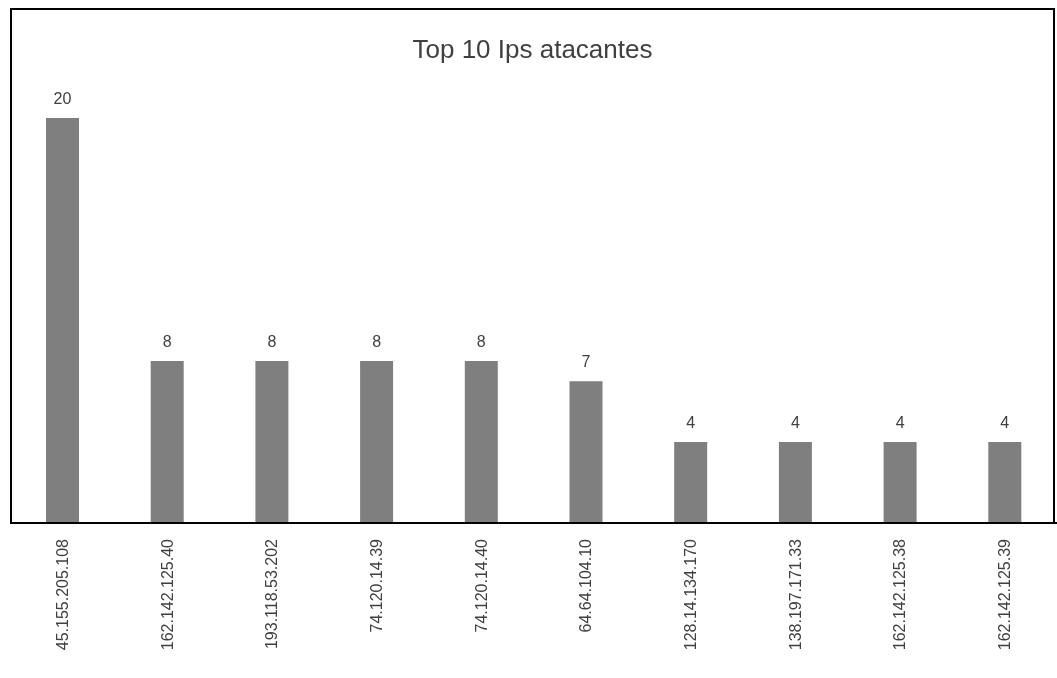 The width and height of the screenshot is (1057, 678). Describe the element at coordinates (62, 594) in the screenshot. I see `x-tick-label: 45.155.205.108` at that location.